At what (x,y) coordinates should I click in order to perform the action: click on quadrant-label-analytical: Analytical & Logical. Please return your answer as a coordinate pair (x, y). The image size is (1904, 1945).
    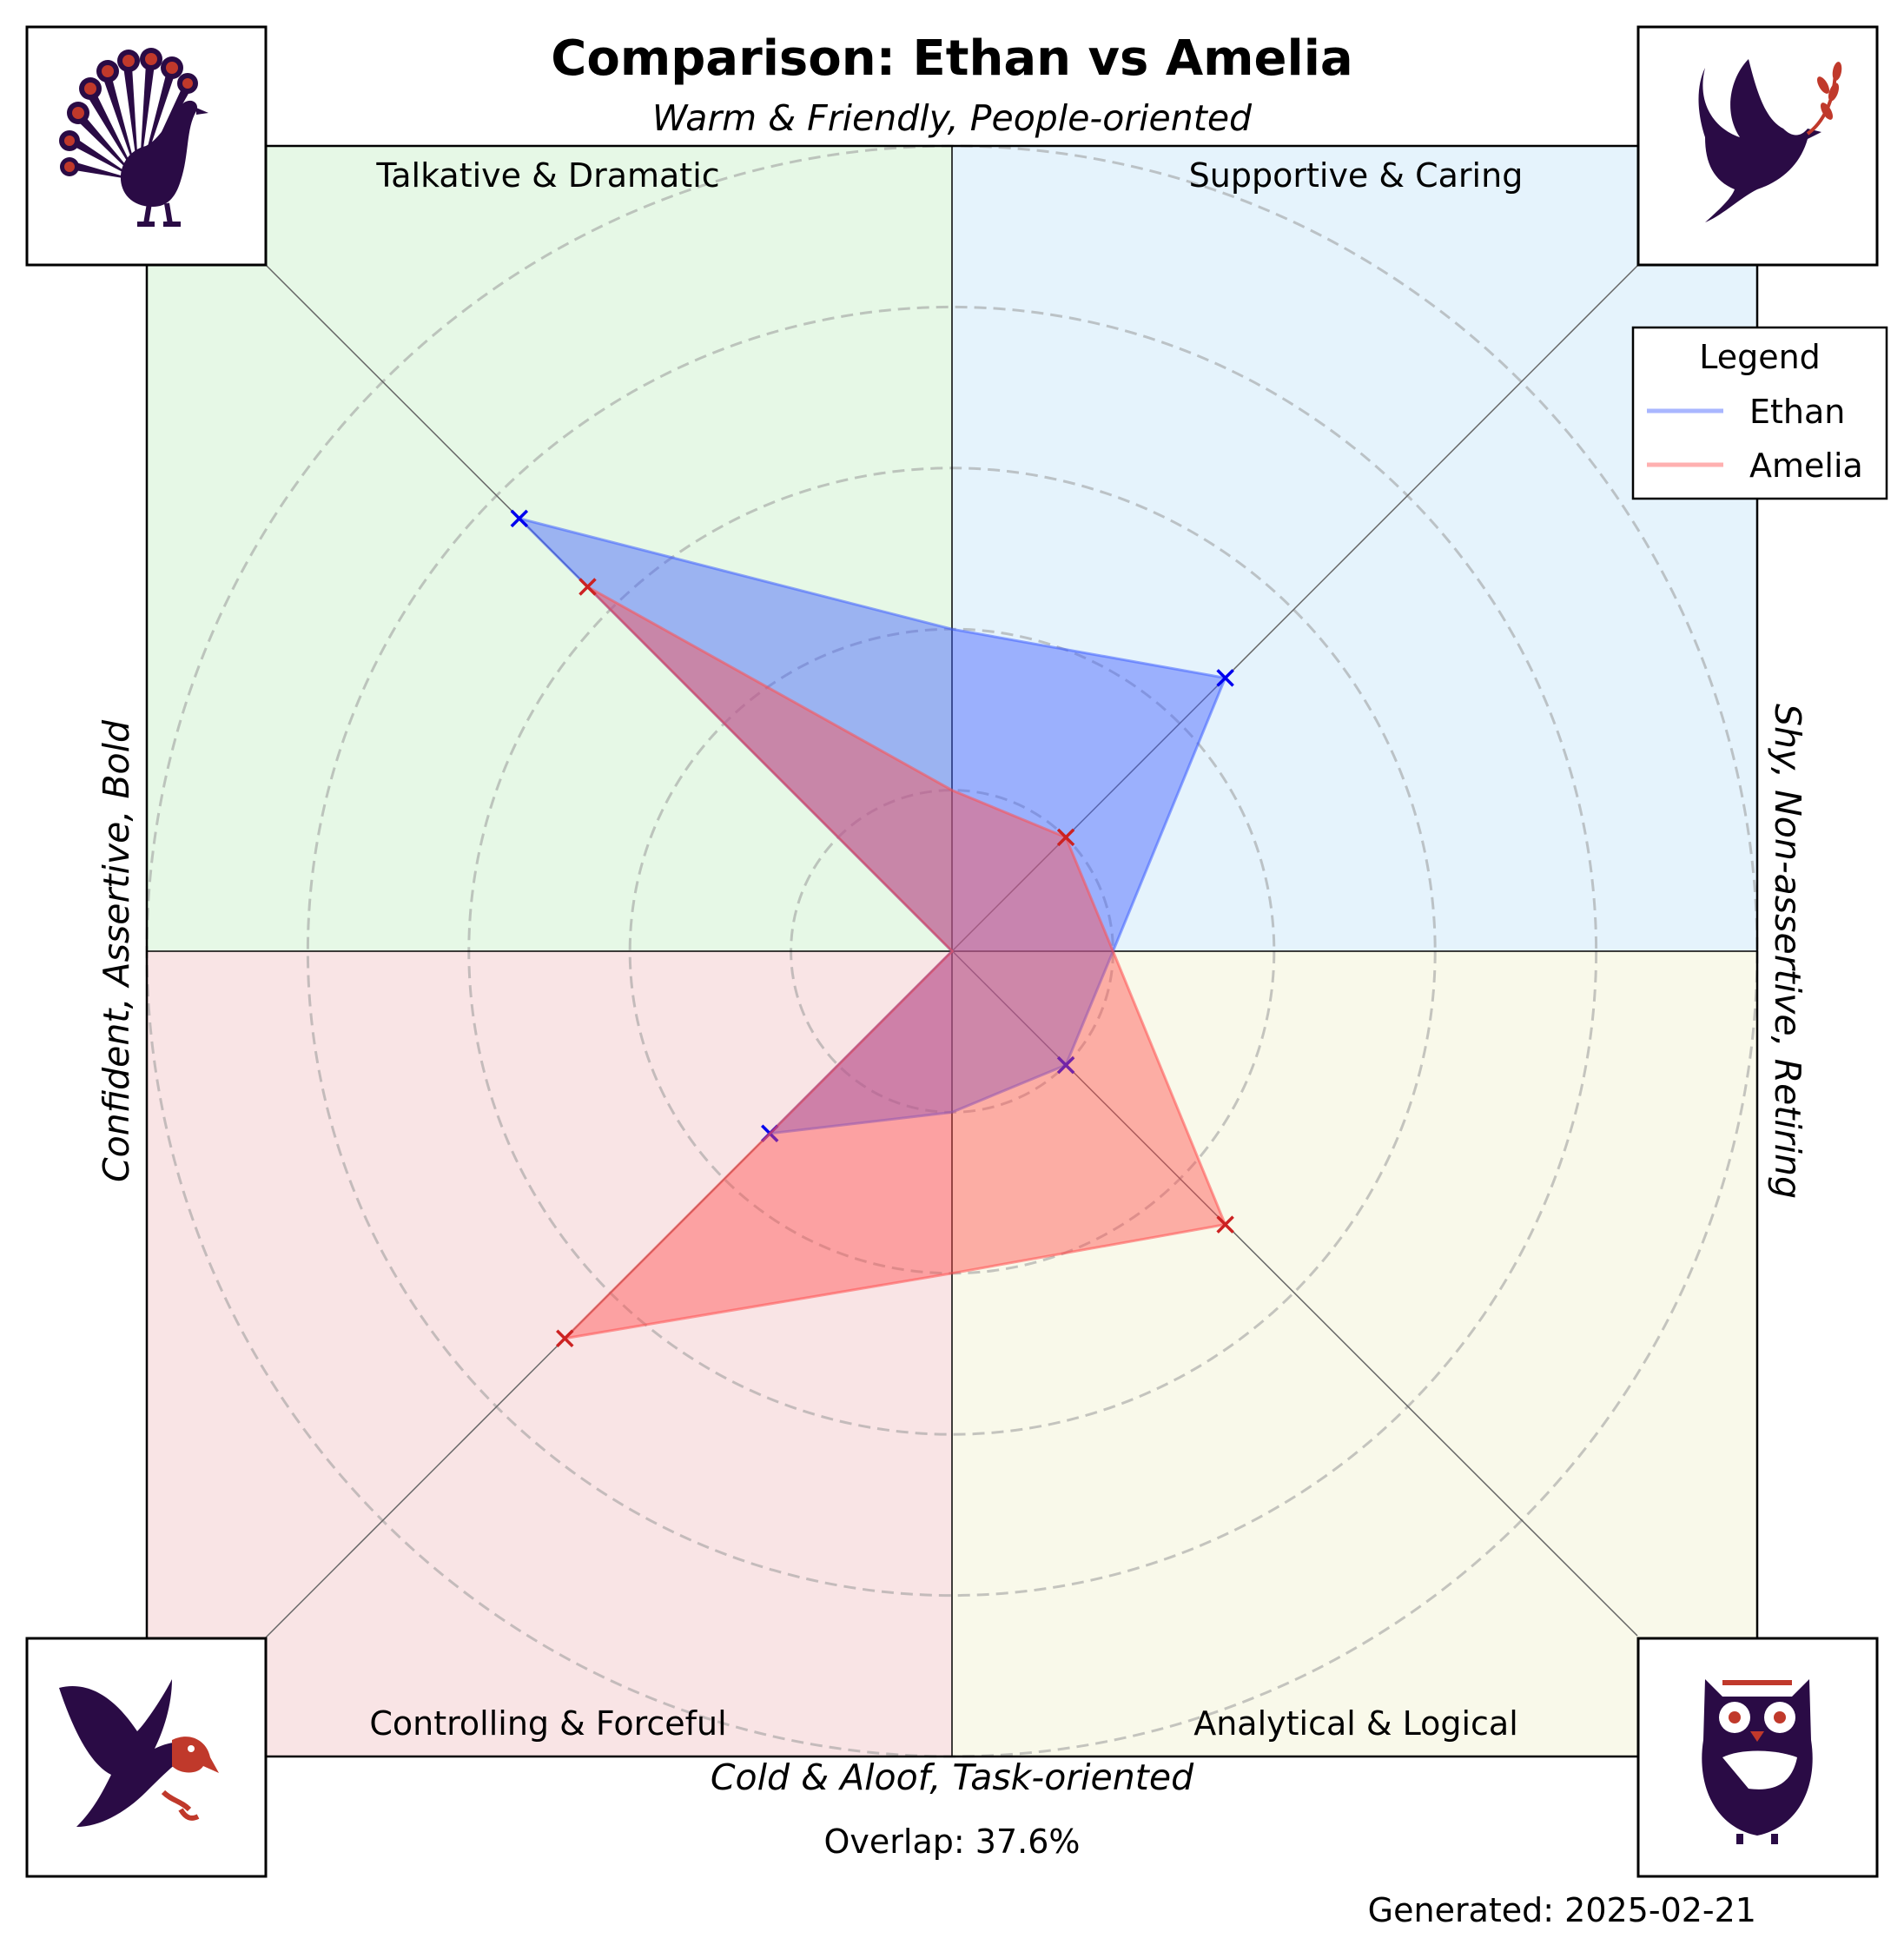
    Looking at the image, I should click on (1355, 1723).